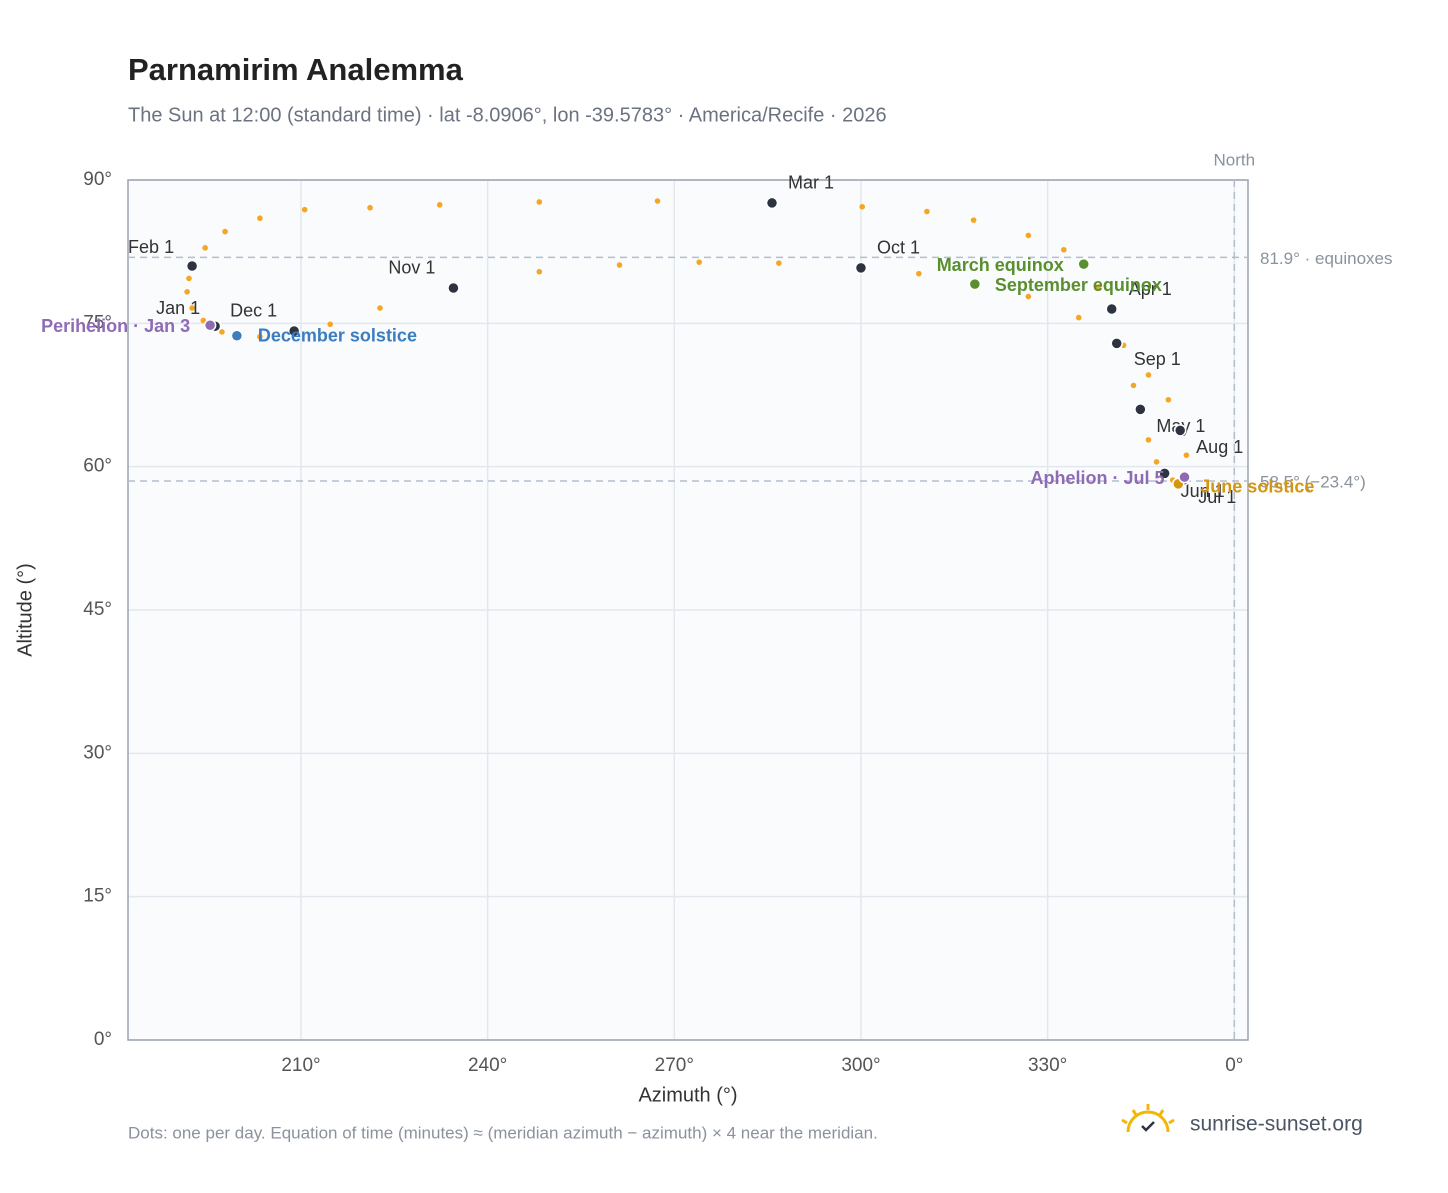 This screenshot has width=1448, height=1193. What do you see at coordinates (97, 752) in the screenshot?
I see `y-tick-label: 30°` at bounding box center [97, 752].